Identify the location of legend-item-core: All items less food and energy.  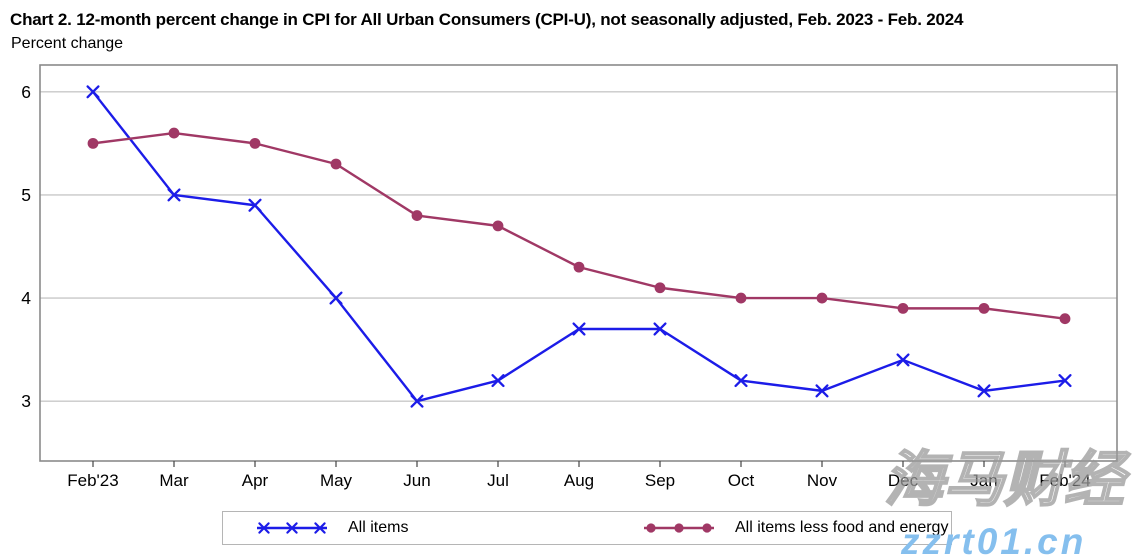
(795, 527).